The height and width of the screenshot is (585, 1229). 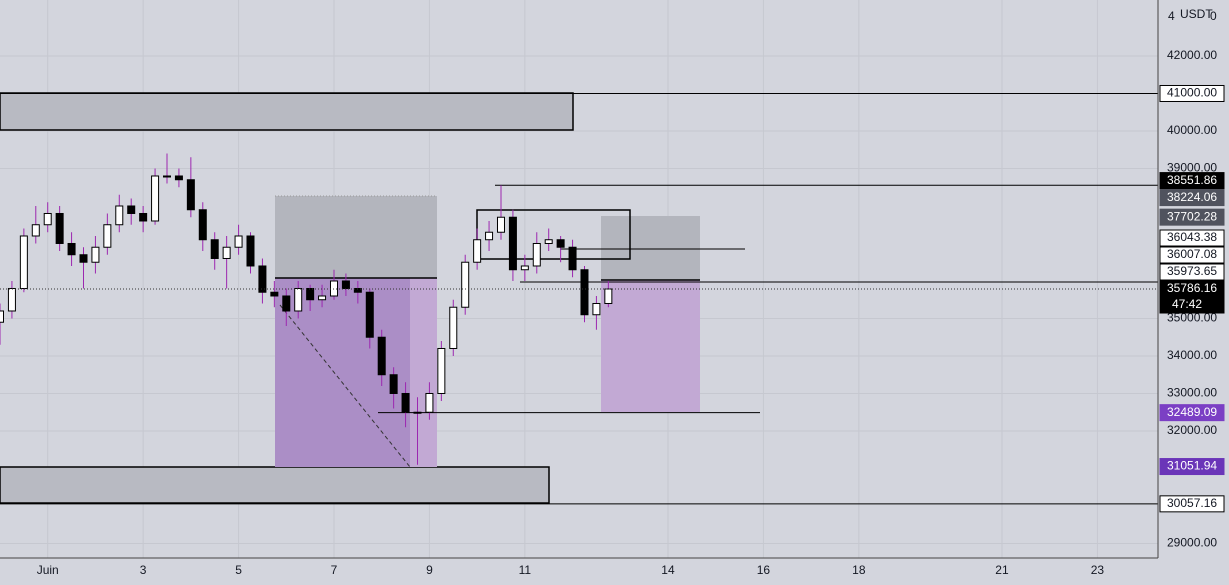 What do you see at coordinates (1192, 288) in the screenshot?
I see `price-label: 35786.16` at bounding box center [1192, 288].